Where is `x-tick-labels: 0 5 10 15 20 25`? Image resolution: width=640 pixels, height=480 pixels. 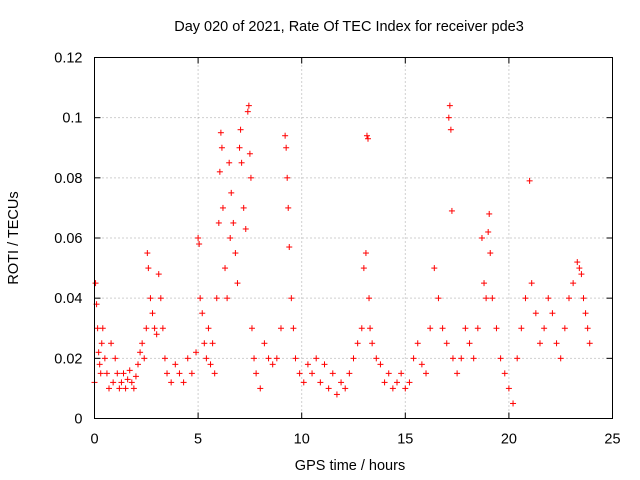
x-tick-labels: 0 5 10 15 20 25 is located at coordinates (355, 440).